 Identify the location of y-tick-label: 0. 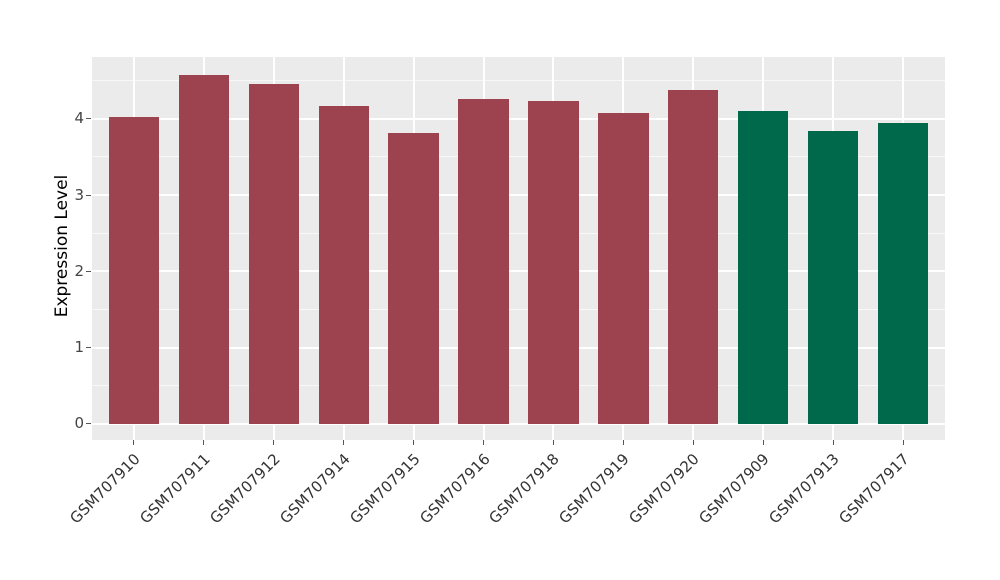
(79, 423).